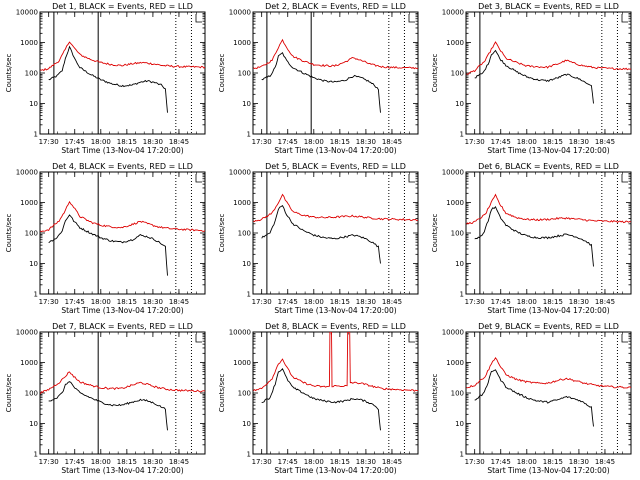 The width and height of the screenshot is (640, 480). Describe the element at coordinates (122, 326) in the screenshot. I see `panel-title: Det 7, BLACK = Events, RED = LLD` at that location.